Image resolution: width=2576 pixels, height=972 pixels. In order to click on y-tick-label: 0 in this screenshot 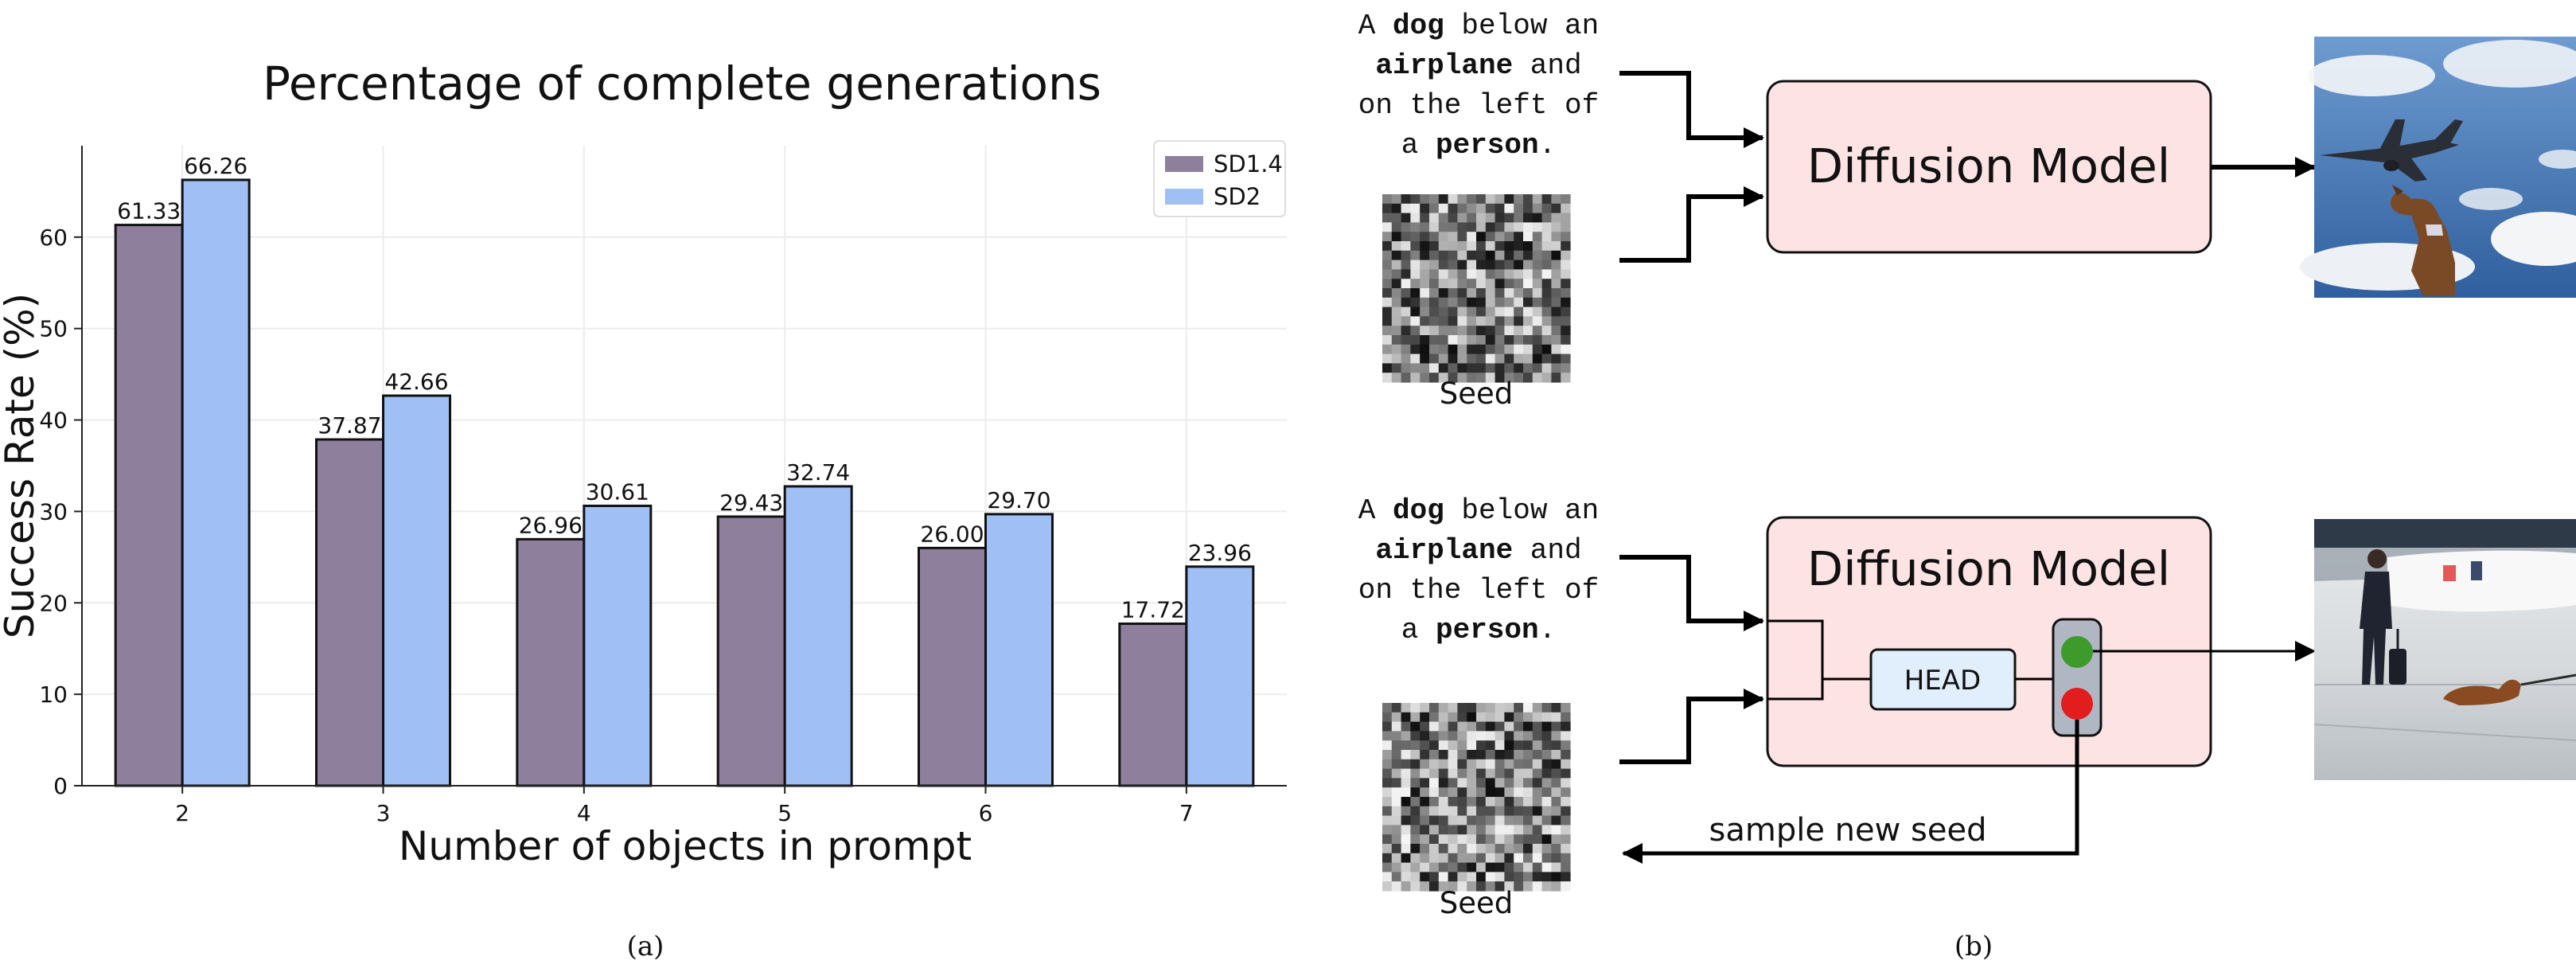, I will do `click(60, 786)`.